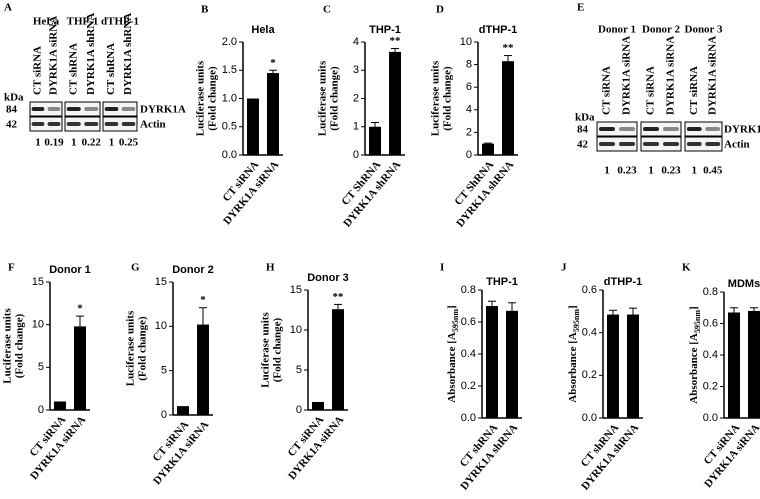 This screenshot has height=499, width=760. I want to click on panel-label: E, so click(580, 8).